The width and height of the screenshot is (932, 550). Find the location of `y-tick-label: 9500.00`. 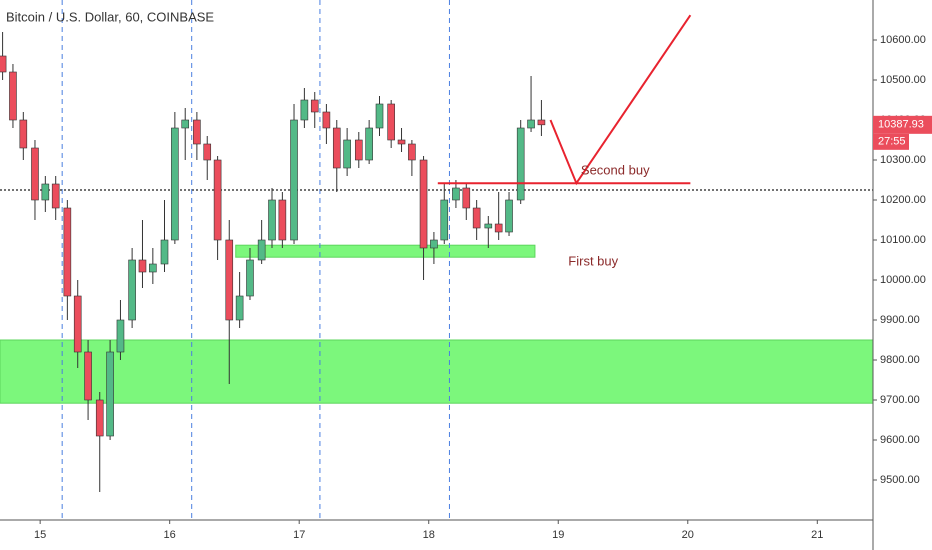

y-tick-label: 9500.00 is located at coordinates (900, 480).